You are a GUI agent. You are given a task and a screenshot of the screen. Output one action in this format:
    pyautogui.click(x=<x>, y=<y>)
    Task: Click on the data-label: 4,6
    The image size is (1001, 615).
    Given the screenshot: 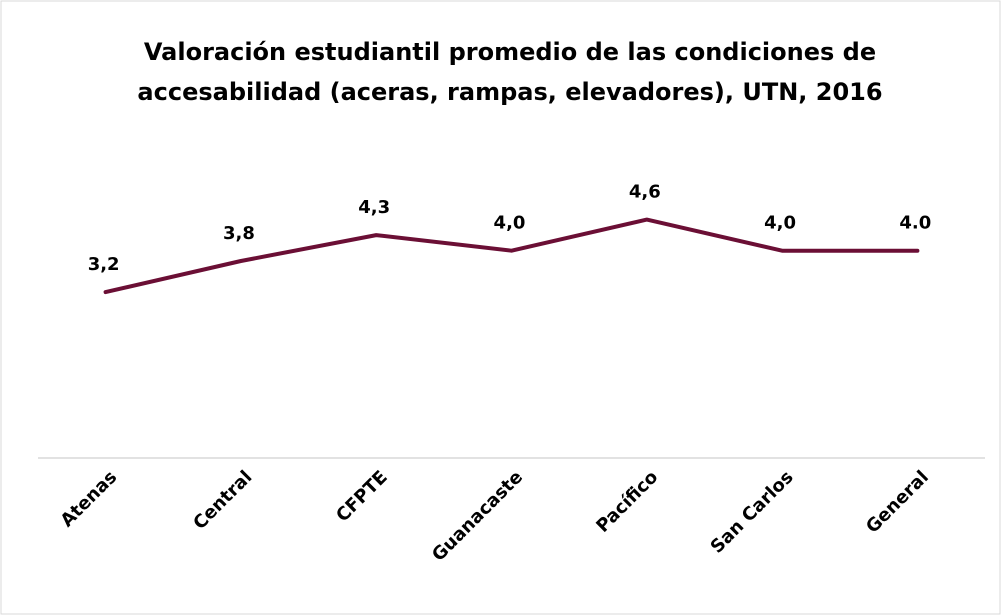 What is the action you would take?
    pyautogui.click(x=645, y=192)
    